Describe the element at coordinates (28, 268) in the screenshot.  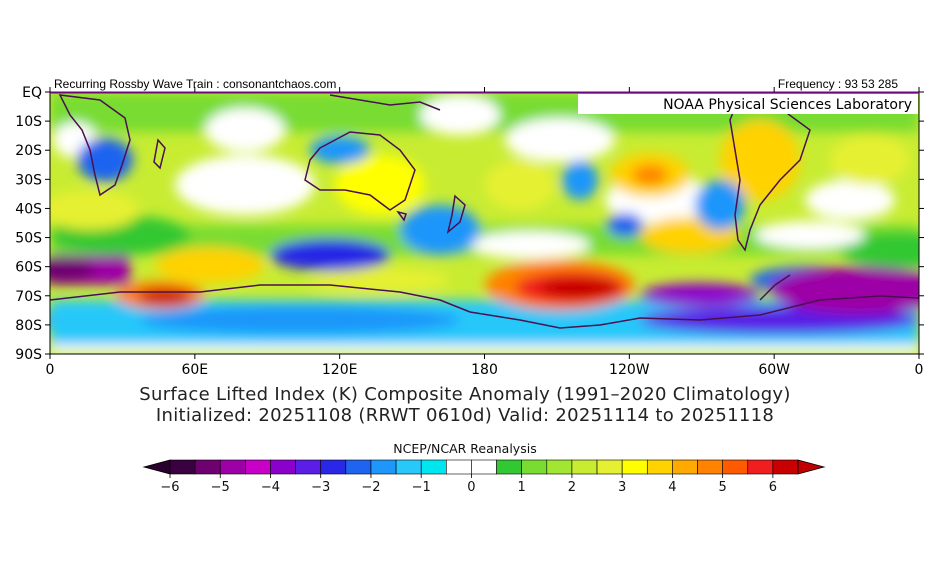
I see `y-tick-label: 60S` at that location.